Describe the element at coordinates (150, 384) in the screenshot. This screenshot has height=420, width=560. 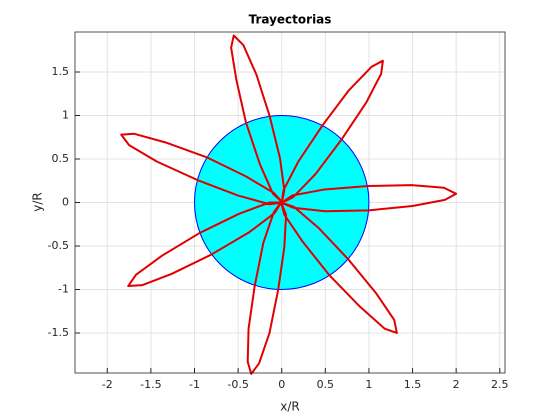
I see `x-tick-label: -1.5` at that location.